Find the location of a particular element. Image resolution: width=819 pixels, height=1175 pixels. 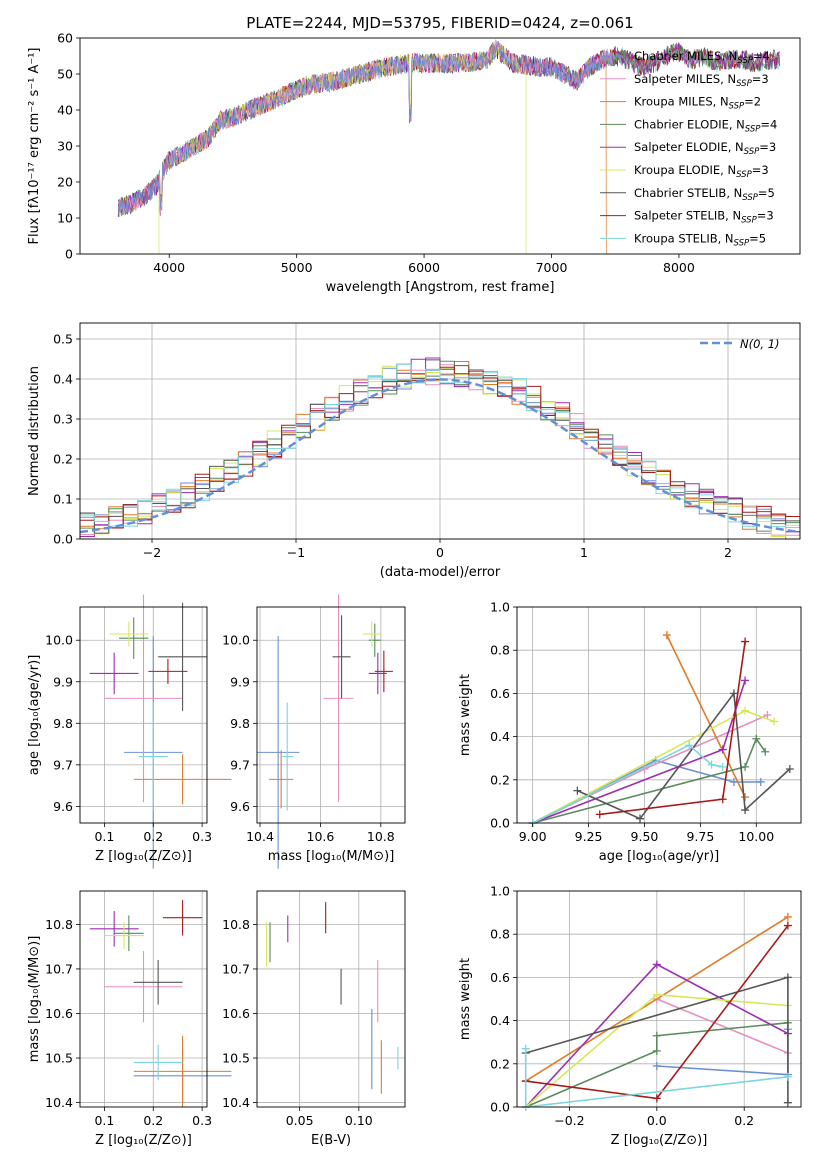

y-tick-label: 0.5 is located at coordinates (63, 339).